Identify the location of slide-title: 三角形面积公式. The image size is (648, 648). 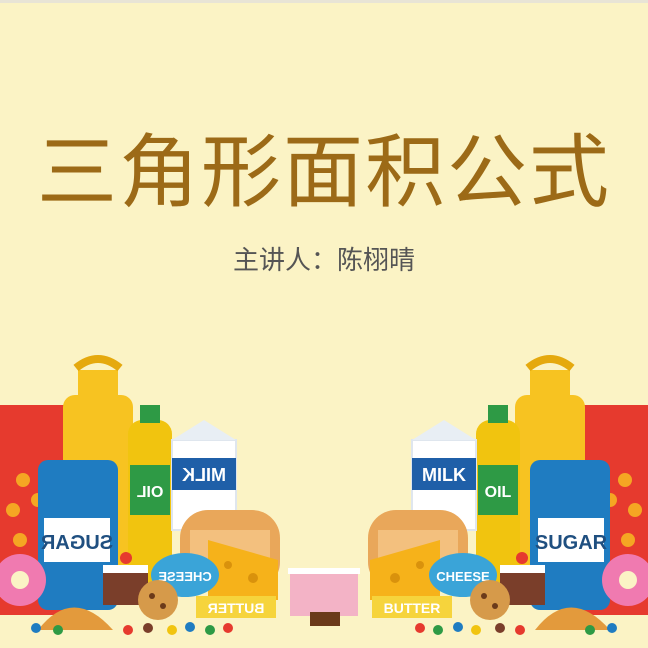
(324, 172).